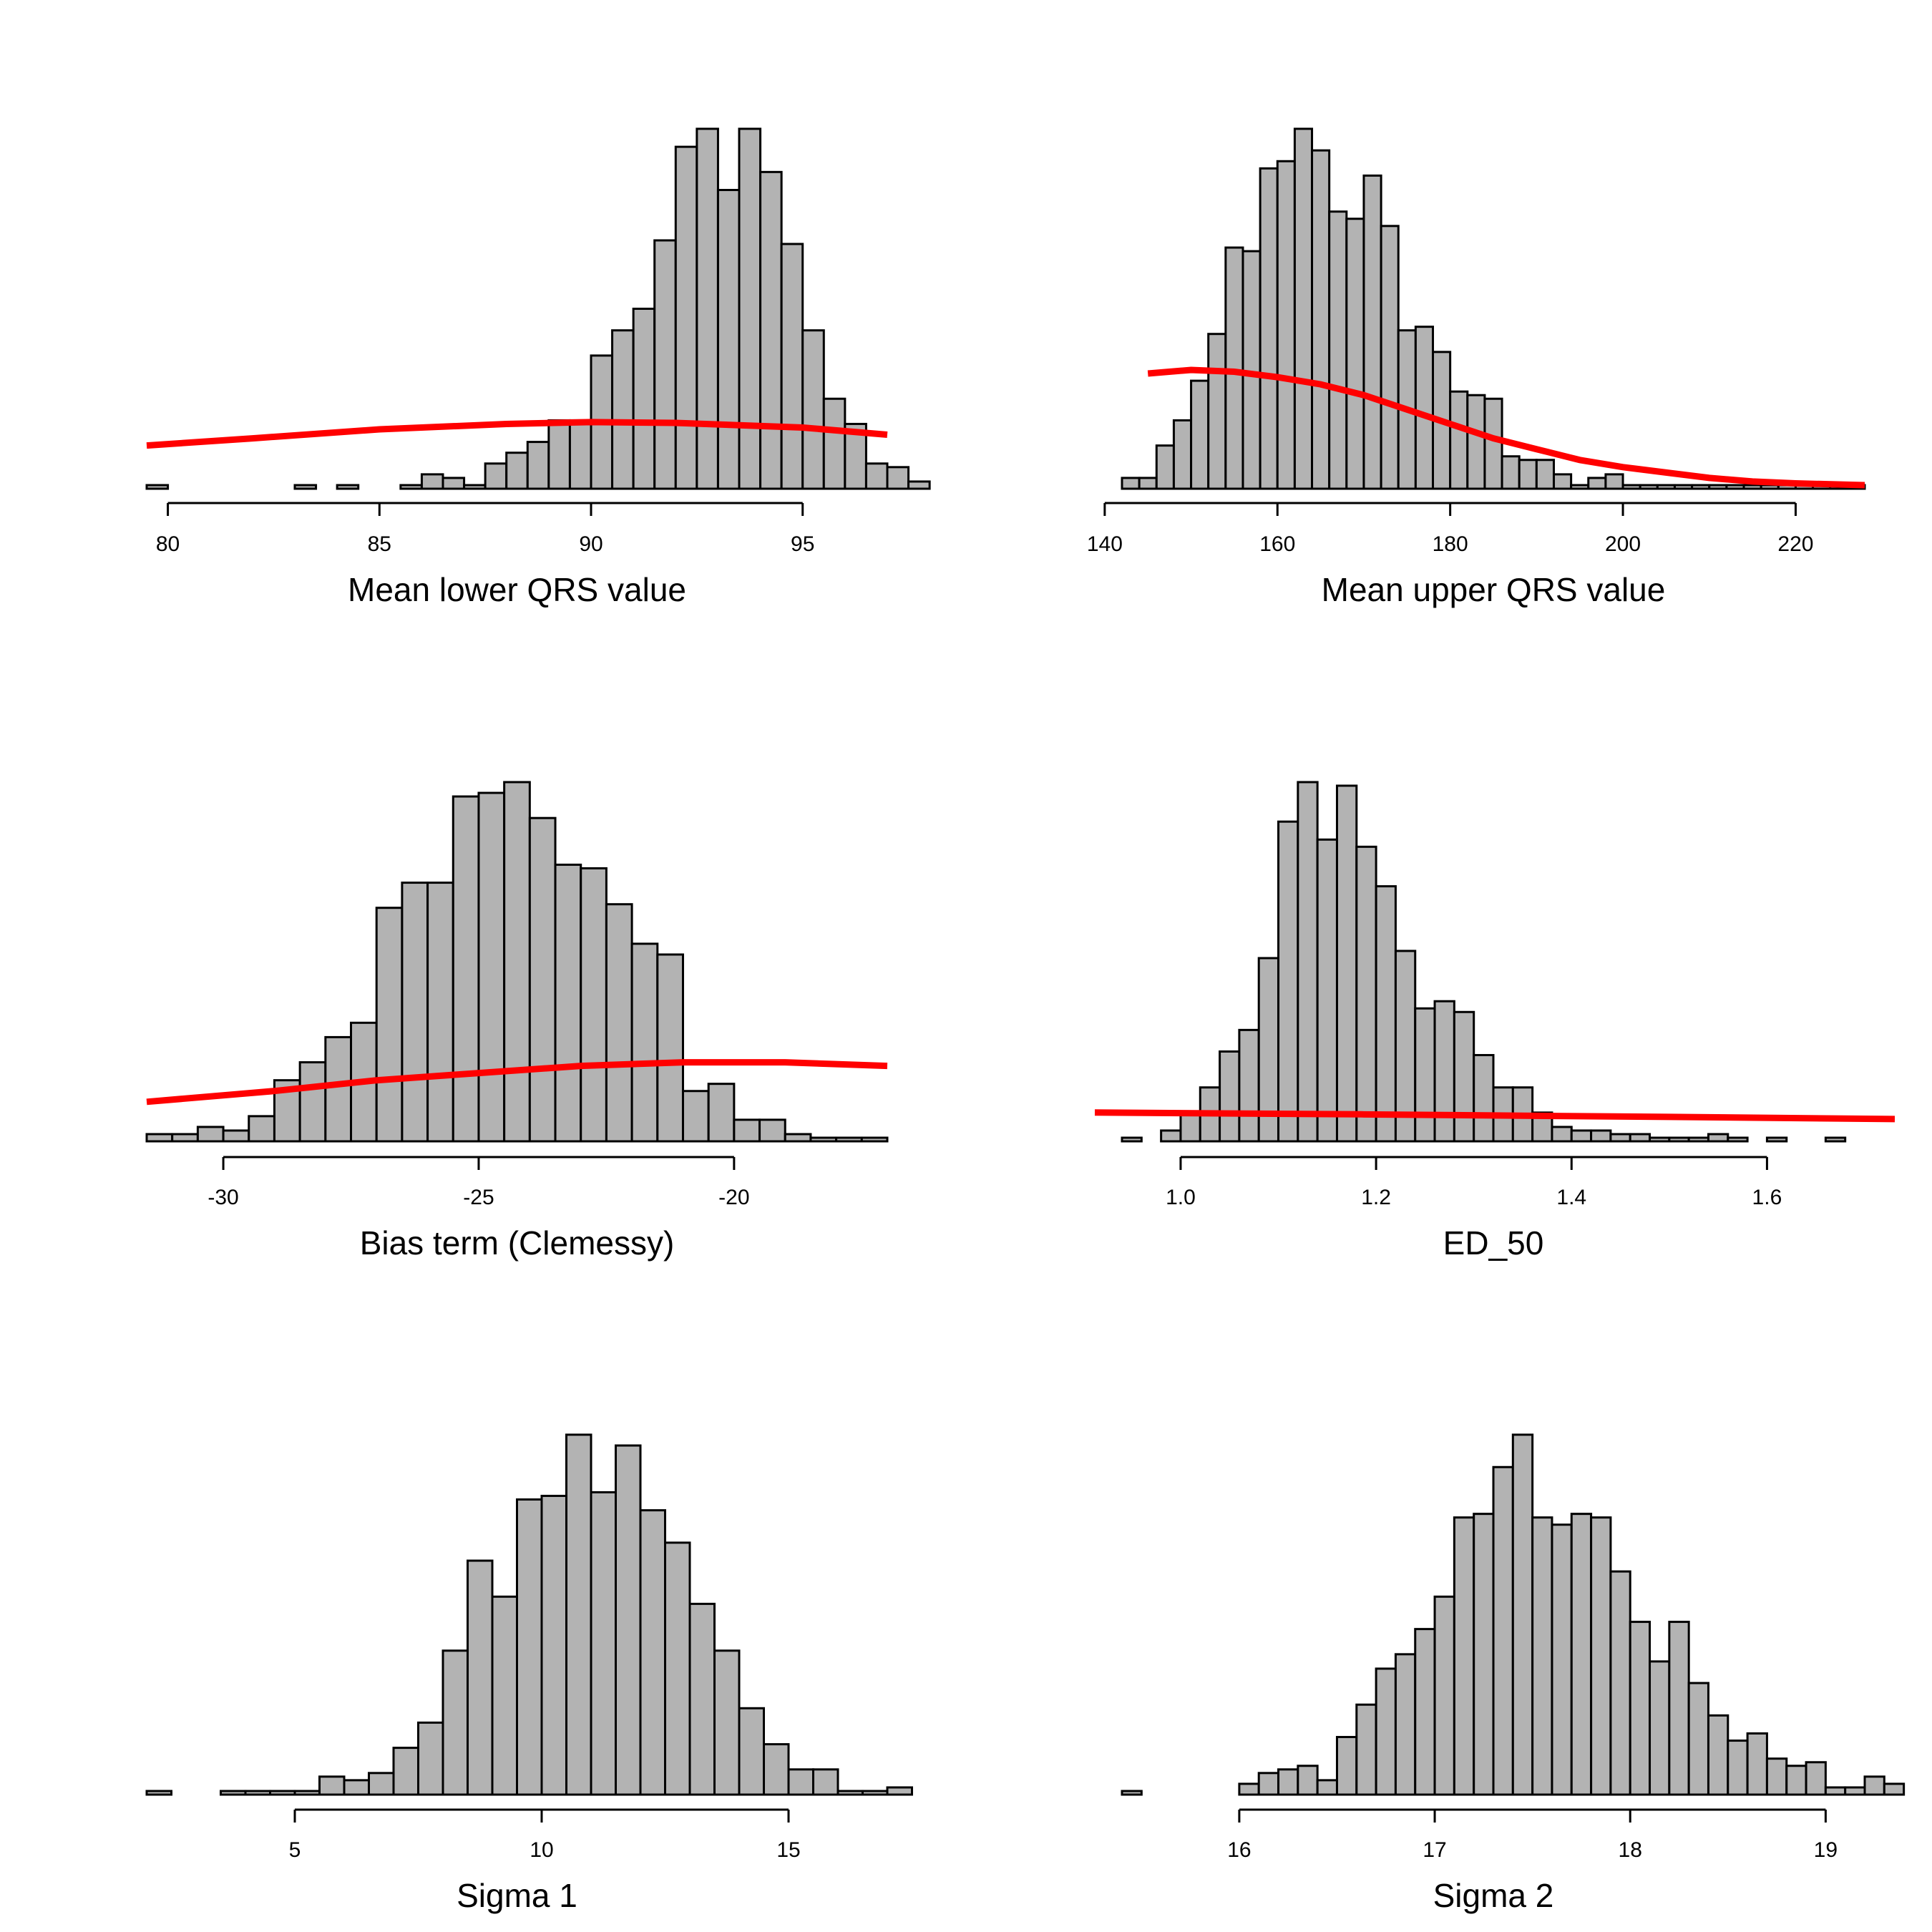 This screenshot has width=1932, height=1932. I want to click on x-tick-label: 5, so click(295, 1850).